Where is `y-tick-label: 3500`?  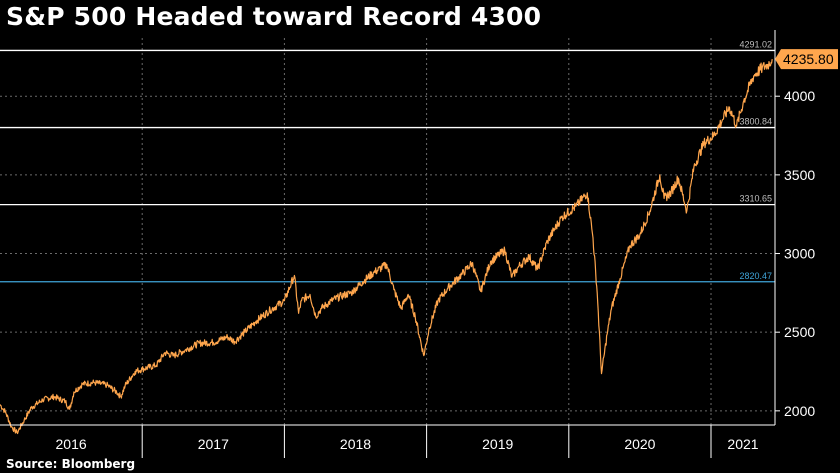 y-tick-label: 3500 is located at coordinates (799, 175).